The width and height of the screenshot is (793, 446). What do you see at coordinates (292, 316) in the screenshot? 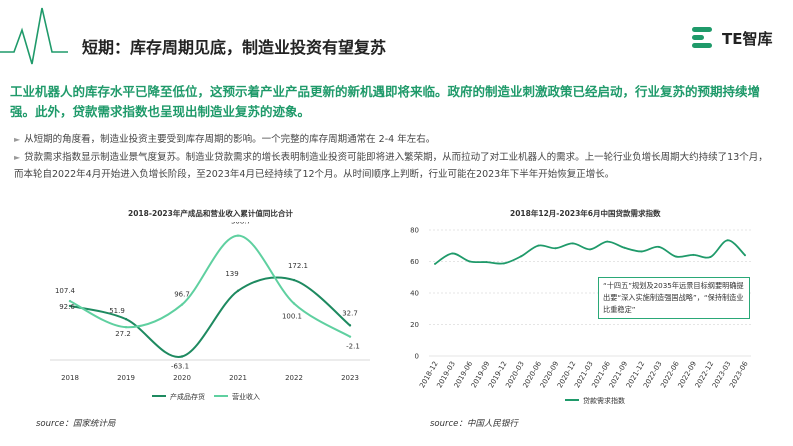
I see `data-label: 100.1` at bounding box center [292, 316].